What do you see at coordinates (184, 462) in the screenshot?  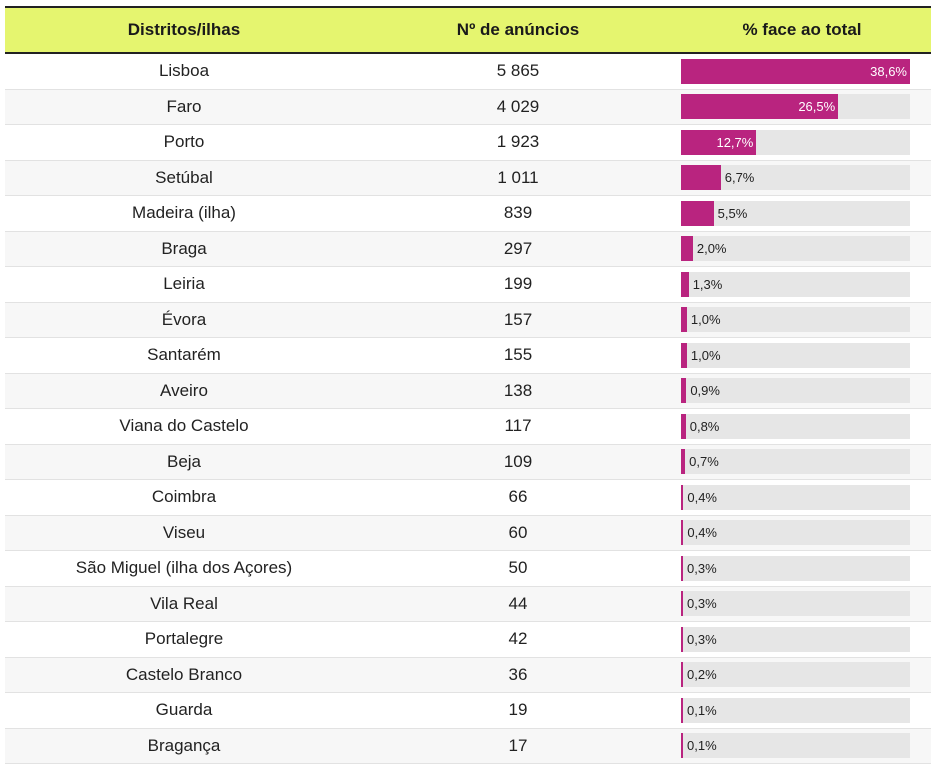 I see `region-name: Beja` at bounding box center [184, 462].